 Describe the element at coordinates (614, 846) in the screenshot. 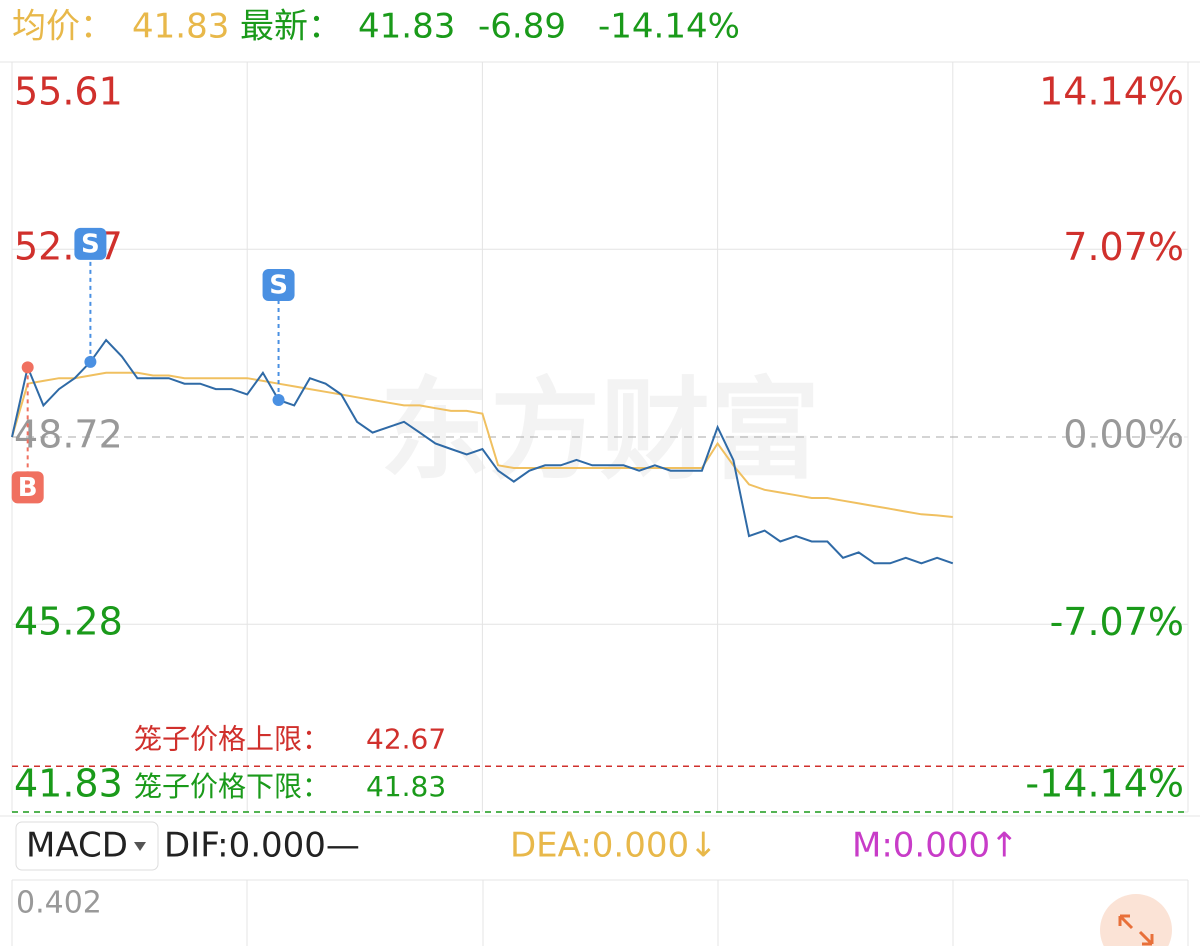

I see `dea: DEA:0.000↓` at that location.